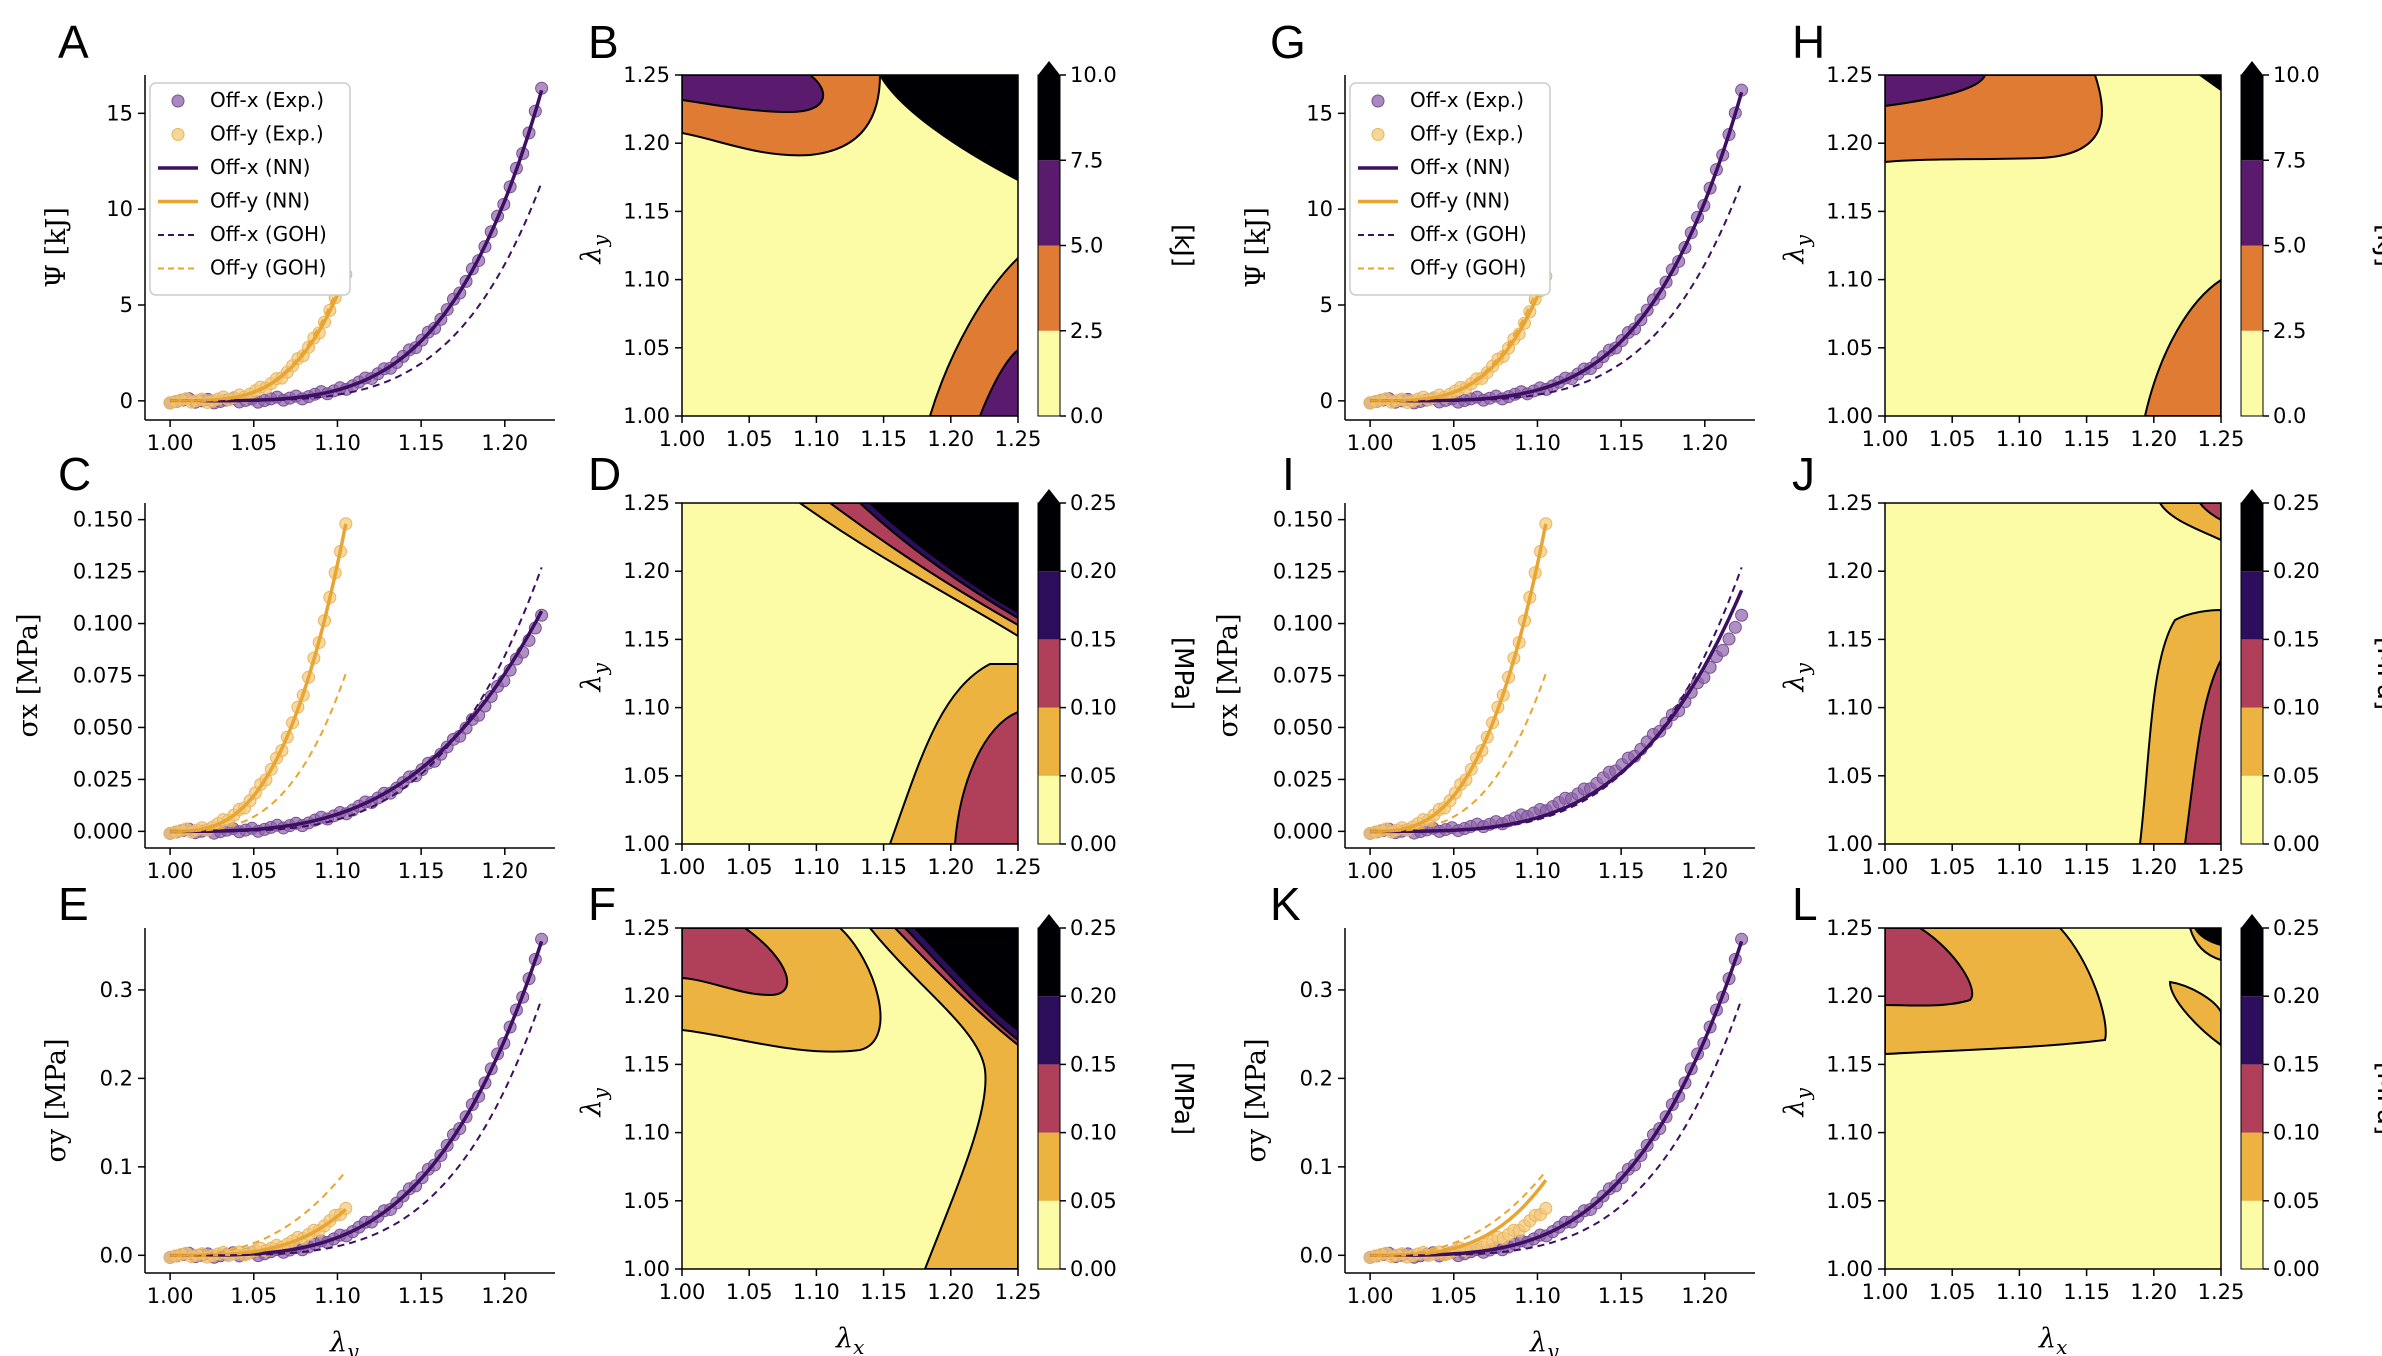 Image resolution: width=2382 pixels, height=1356 pixels. What do you see at coordinates (1849, 708) in the screenshot?
I see `ytick-label-J: 1.10` at bounding box center [1849, 708].